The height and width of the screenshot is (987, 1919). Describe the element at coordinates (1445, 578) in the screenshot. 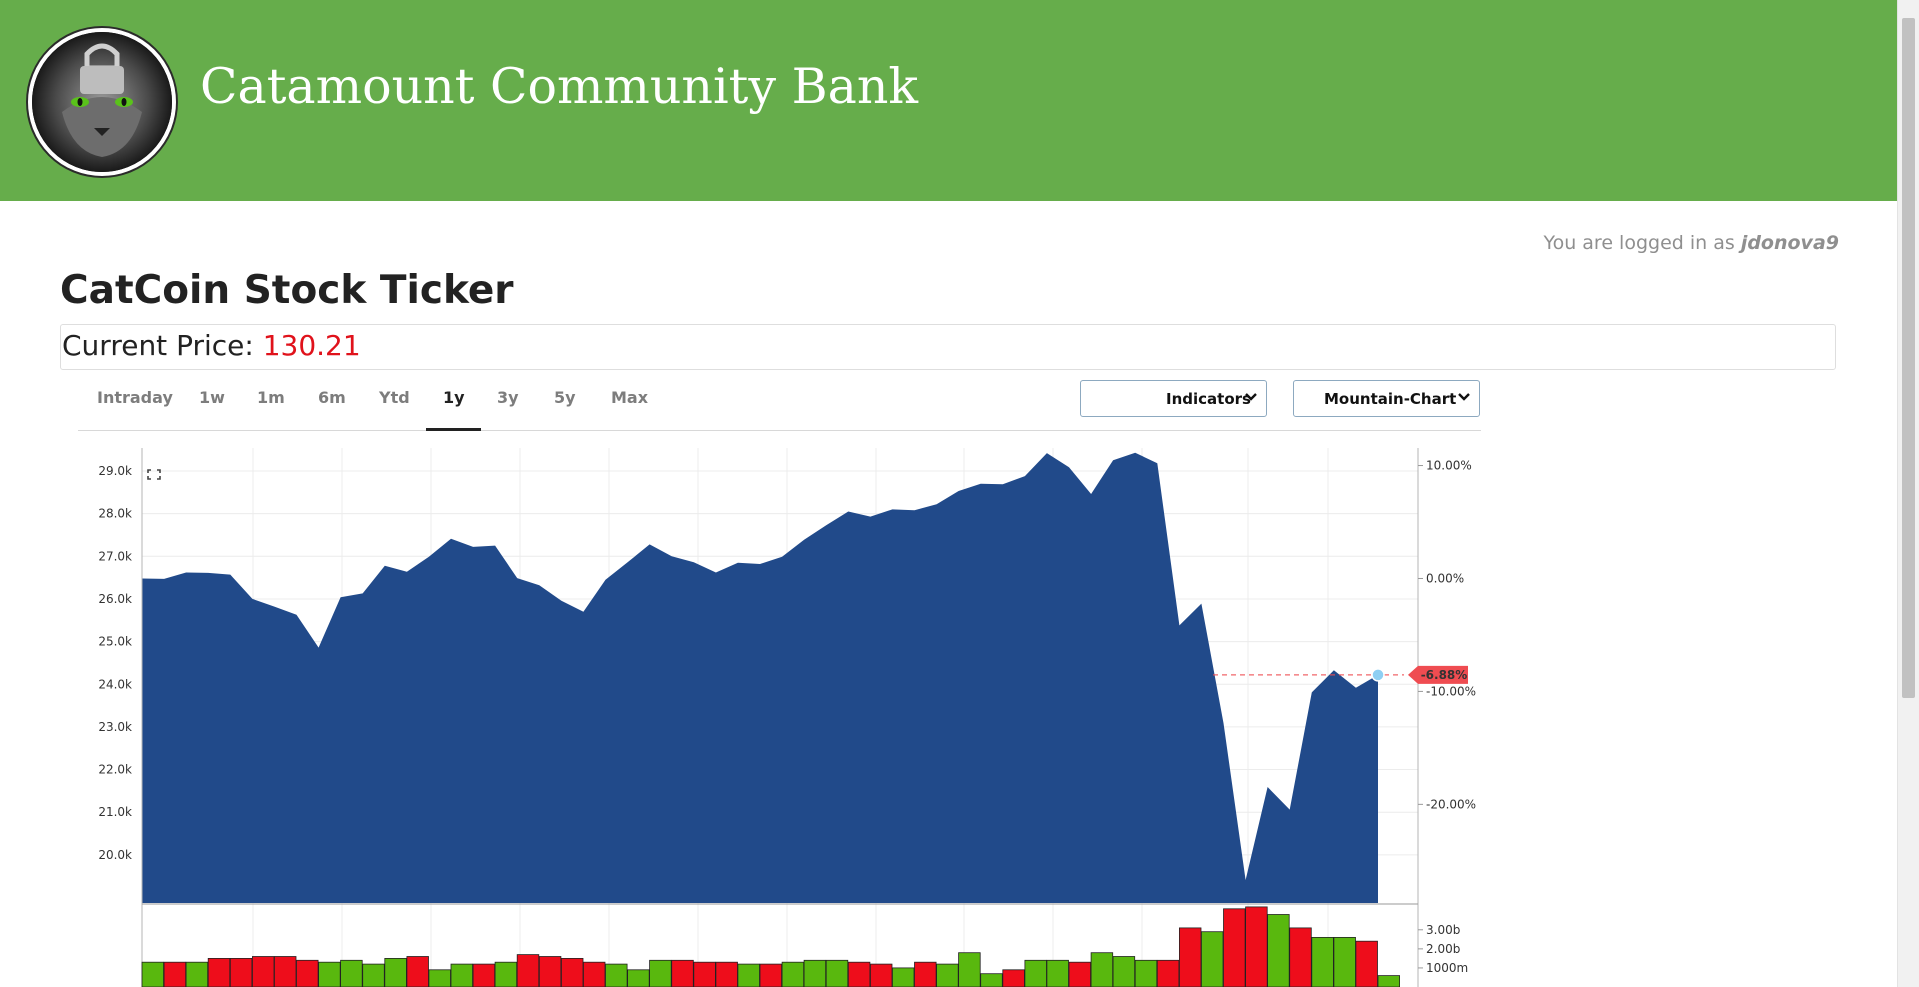

I see `pct-tick-label: 0.00%` at that location.